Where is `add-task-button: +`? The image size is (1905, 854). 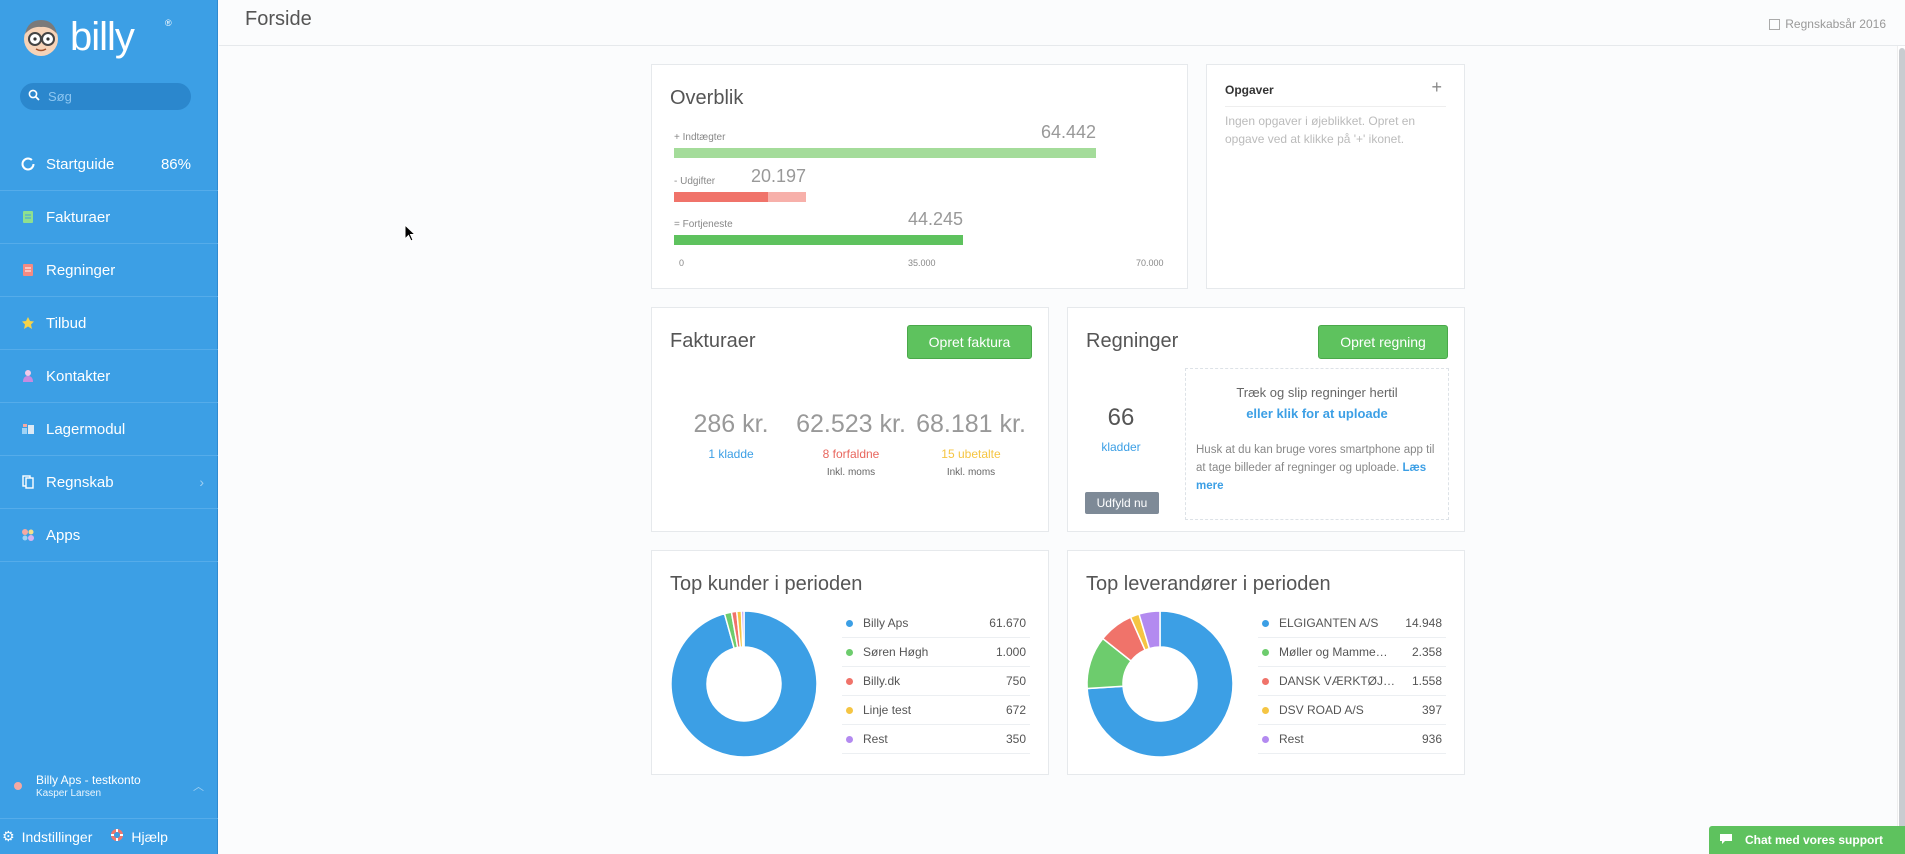
add-task-button: + is located at coordinates (1436, 87).